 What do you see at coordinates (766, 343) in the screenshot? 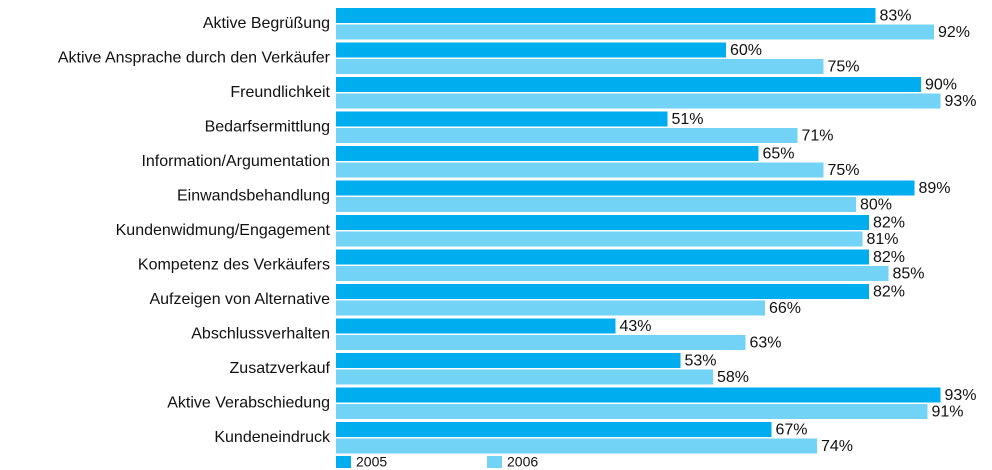
I see `data-label-2006: 63%` at bounding box center [766, 343].